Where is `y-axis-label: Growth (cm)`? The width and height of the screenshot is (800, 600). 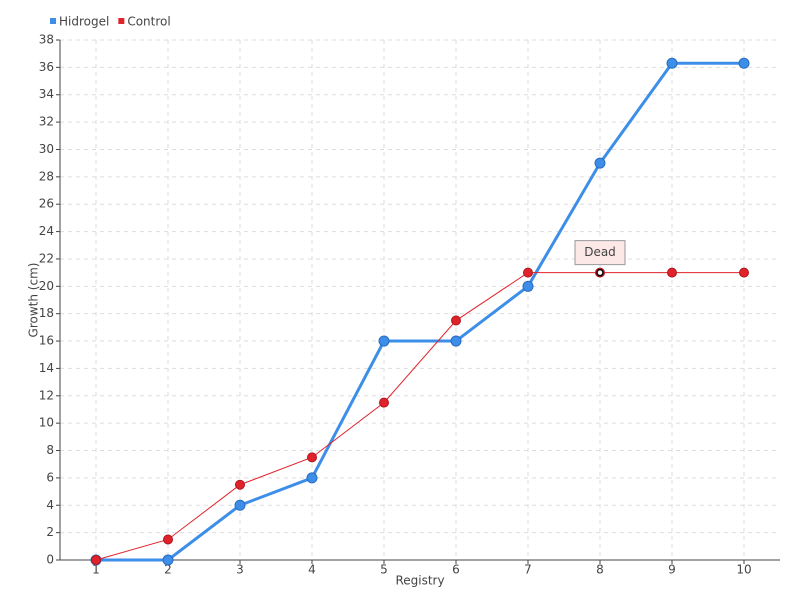 y-axis-label: Growth (cm) is located at coordinates (34, 300).